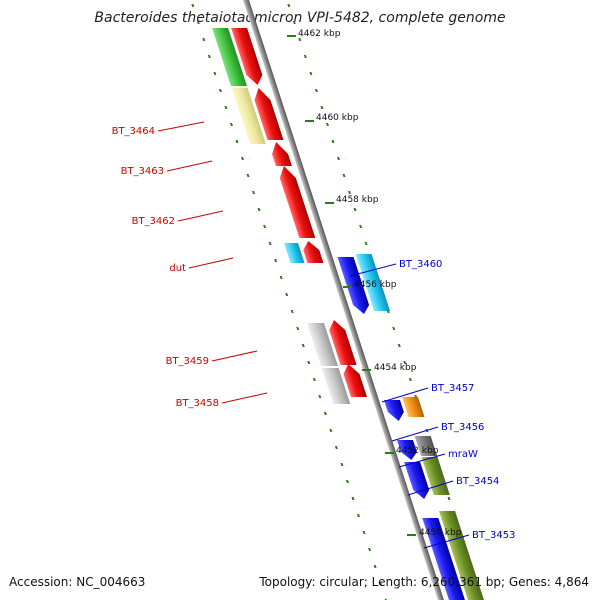 This screenshot has height=600, width=600. I want to click on gene-label-bt3457: BT_3457, so click(452, 388).